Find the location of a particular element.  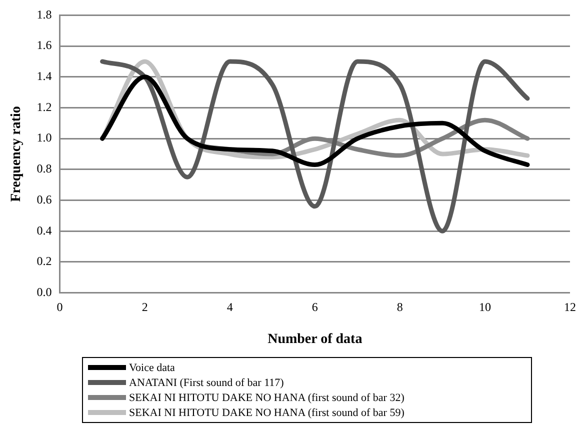

x-tick-label: 12 is located at coordinates (570, 307).